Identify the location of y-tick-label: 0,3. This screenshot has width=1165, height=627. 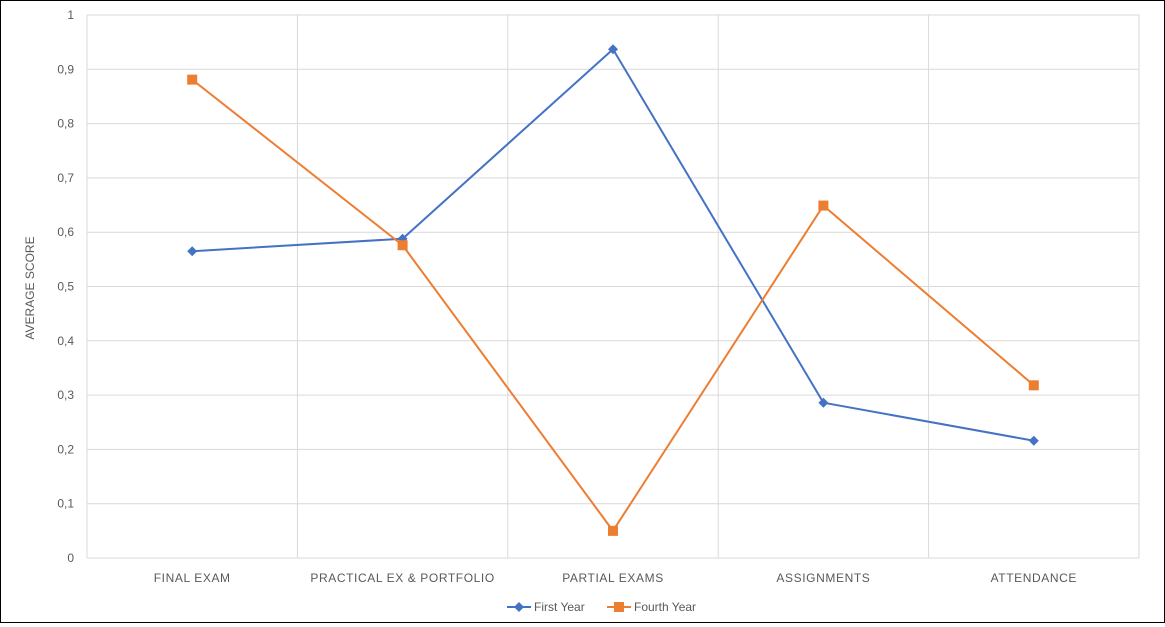
(65, 395).